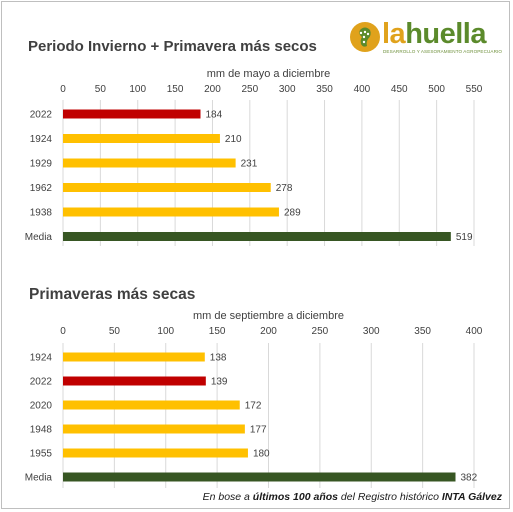 The height and width of the screenshot is (512, 513). What do you see at coordinates (233, 139) in the screenshot?
I see `data-label: 210` at bounding box center [233, 139].